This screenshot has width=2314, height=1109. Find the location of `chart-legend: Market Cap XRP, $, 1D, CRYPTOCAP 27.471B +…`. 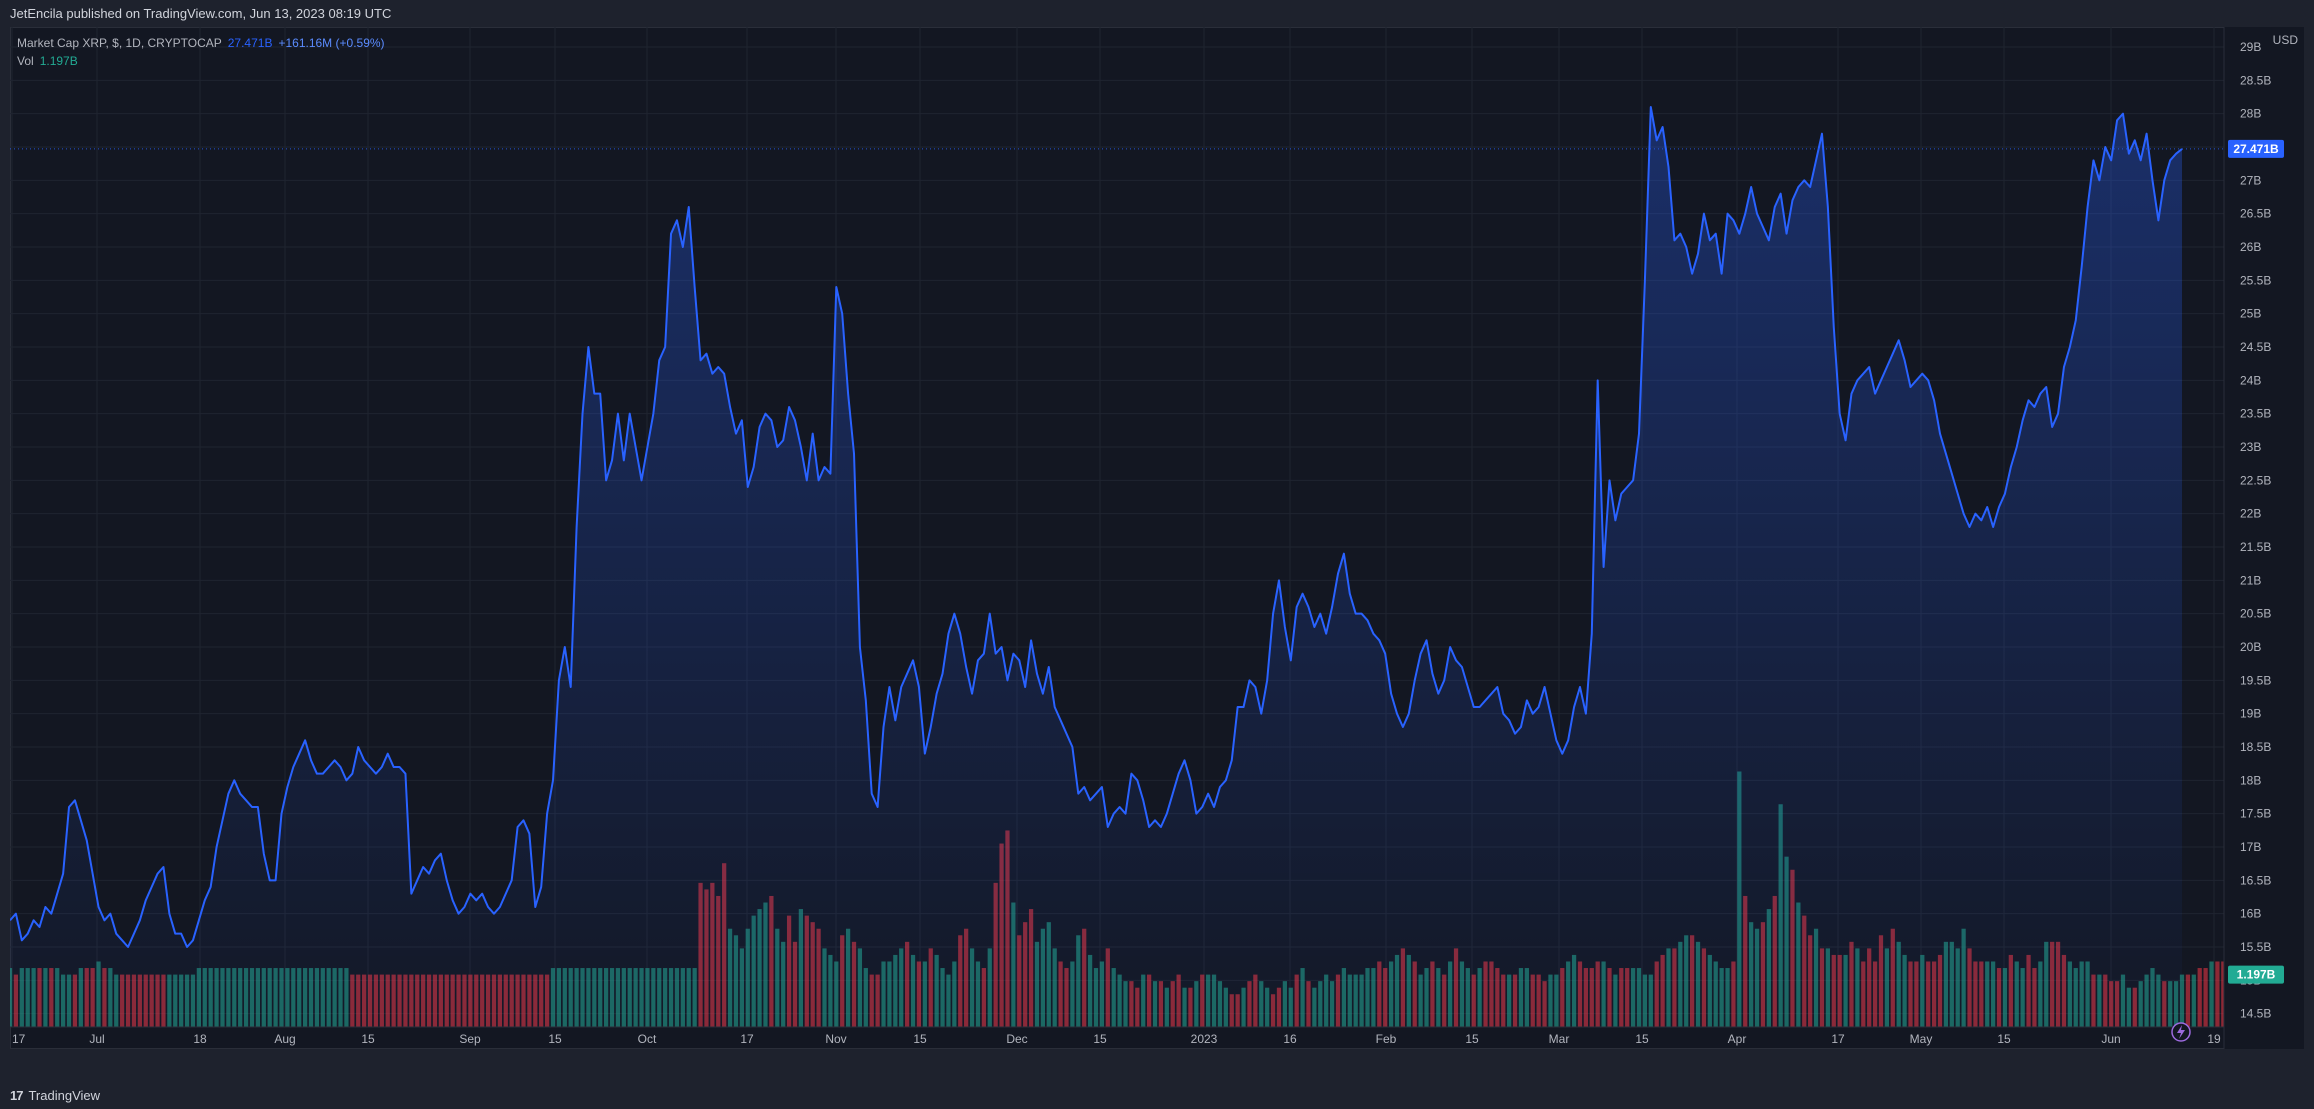

chart-legend: Market Cap XRP, $, 1D, CRYPTOCAP 27.471B +… is located at coordinates (201, 52).